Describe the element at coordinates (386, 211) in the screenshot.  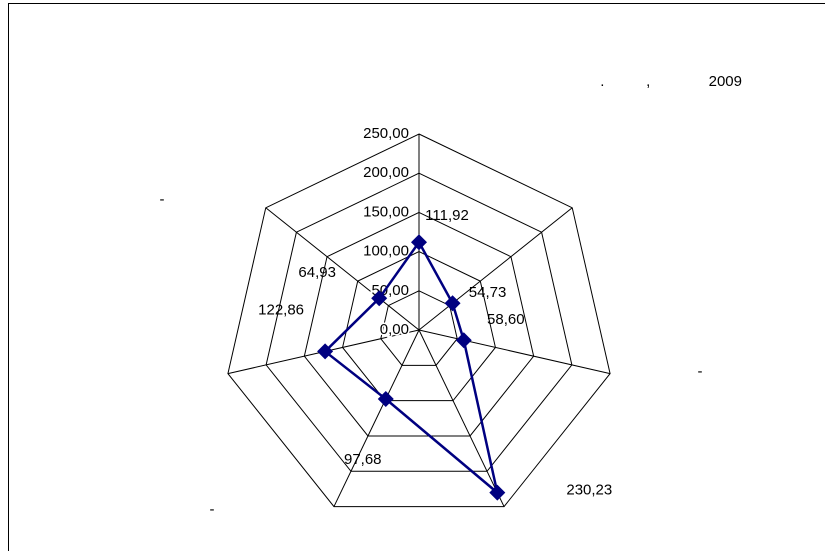
I see `axis-tick-label: 150,00` at that location.